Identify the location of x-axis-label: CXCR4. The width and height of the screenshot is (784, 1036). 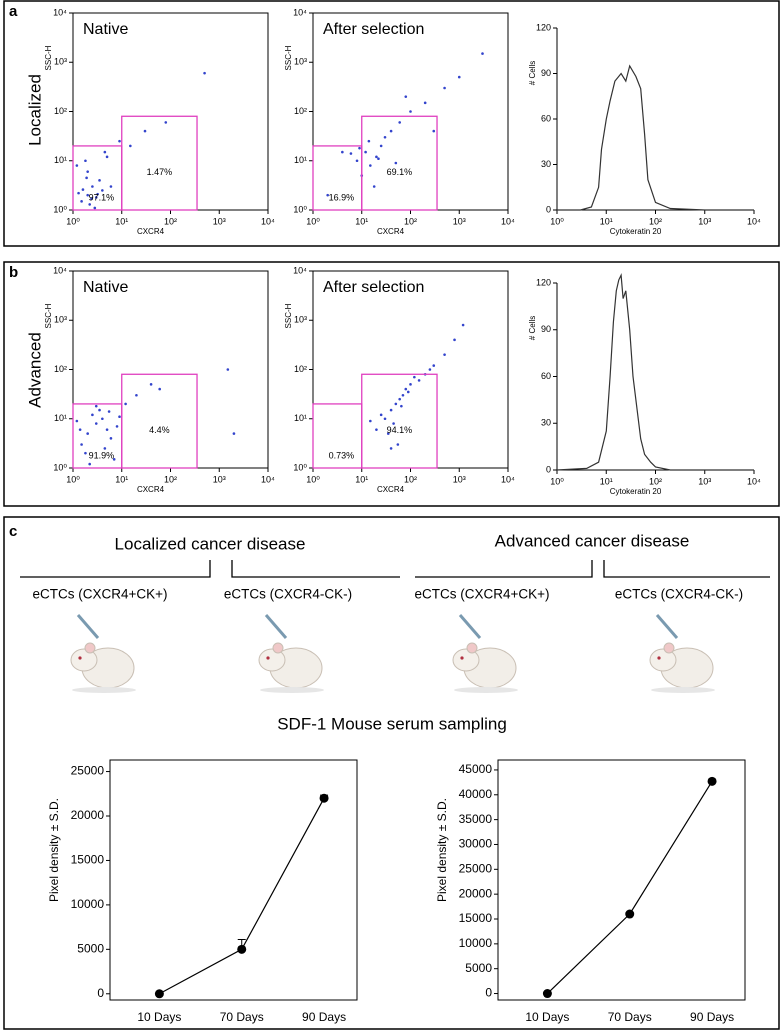
(391, 489).